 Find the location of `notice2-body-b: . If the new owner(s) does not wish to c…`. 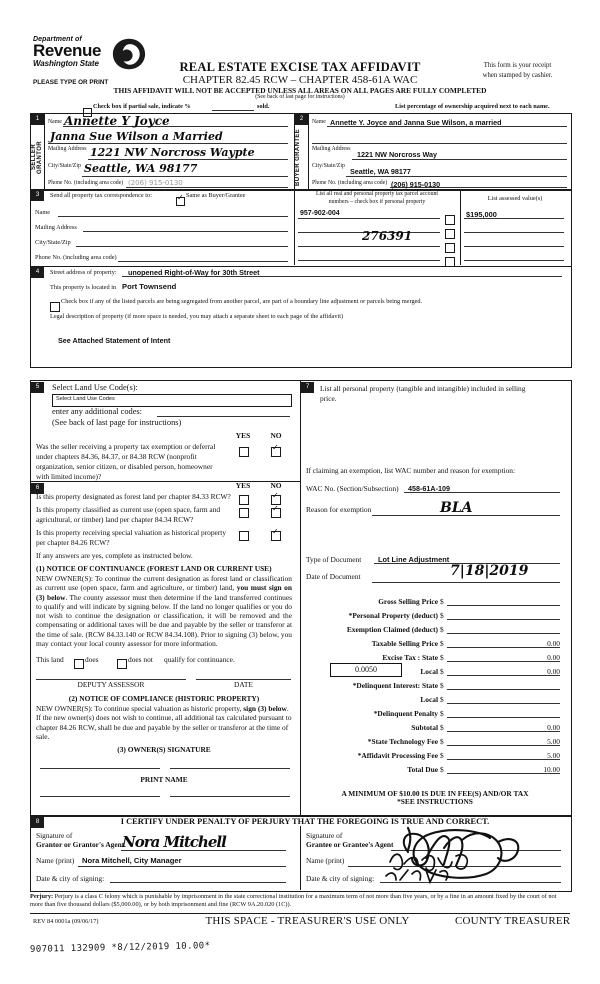

notice2-body-b: . If the new owner(s) does not wish to c… is located at coordinates (164, 722).